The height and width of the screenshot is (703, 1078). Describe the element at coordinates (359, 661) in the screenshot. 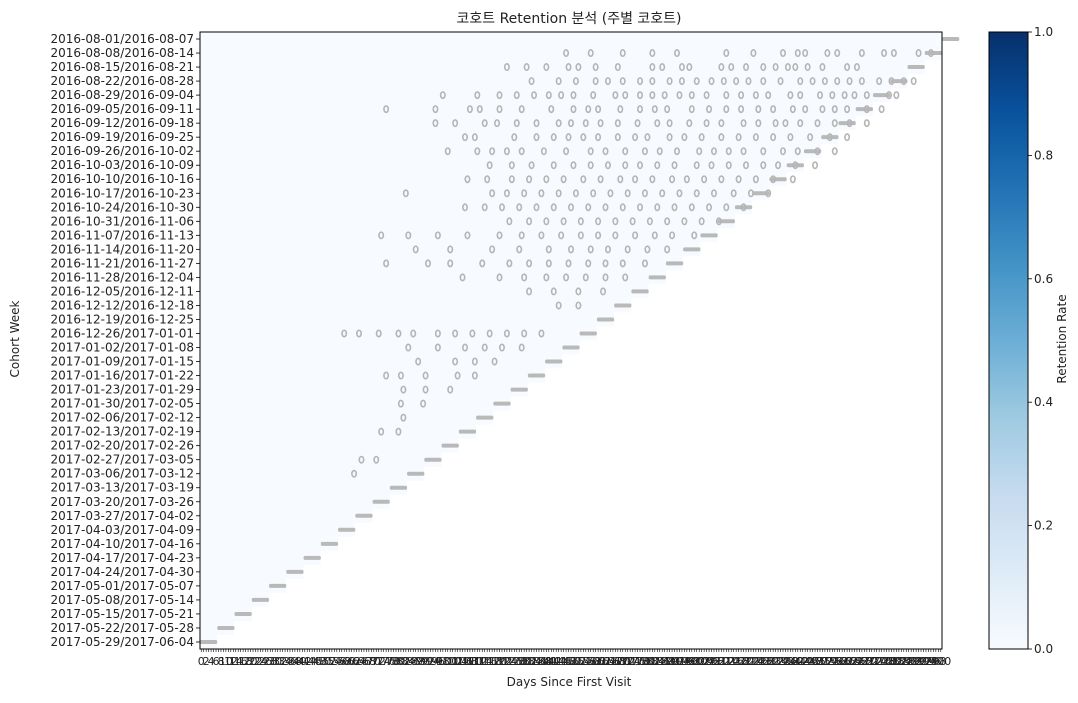

I see `x-tick-label: 64` at that location.